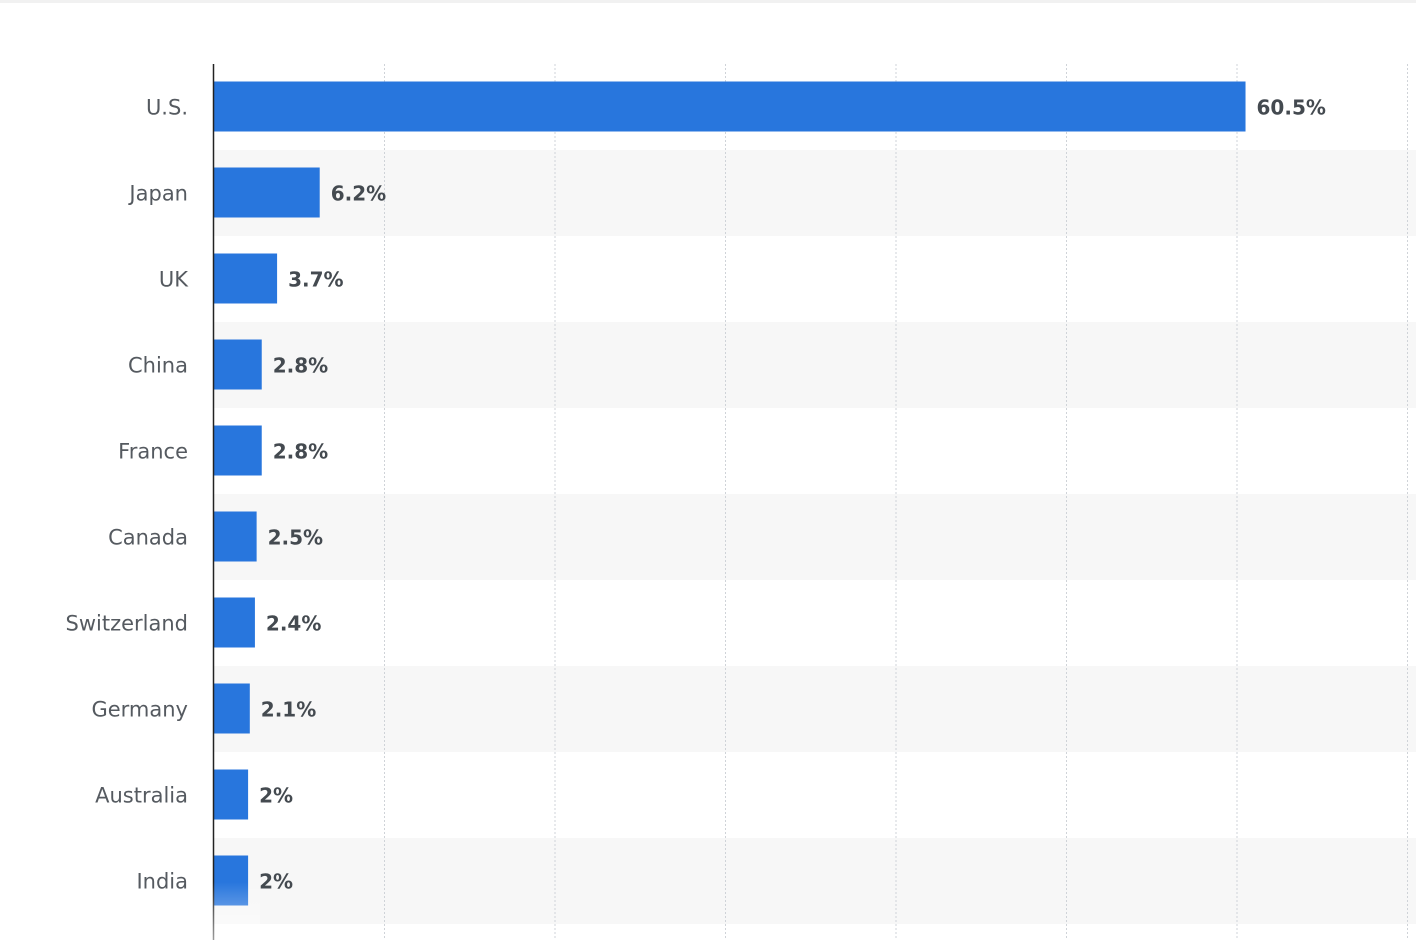  Describe the element at coordinates (162, 882) in the screenshot. I see `category-label: India` at that location.